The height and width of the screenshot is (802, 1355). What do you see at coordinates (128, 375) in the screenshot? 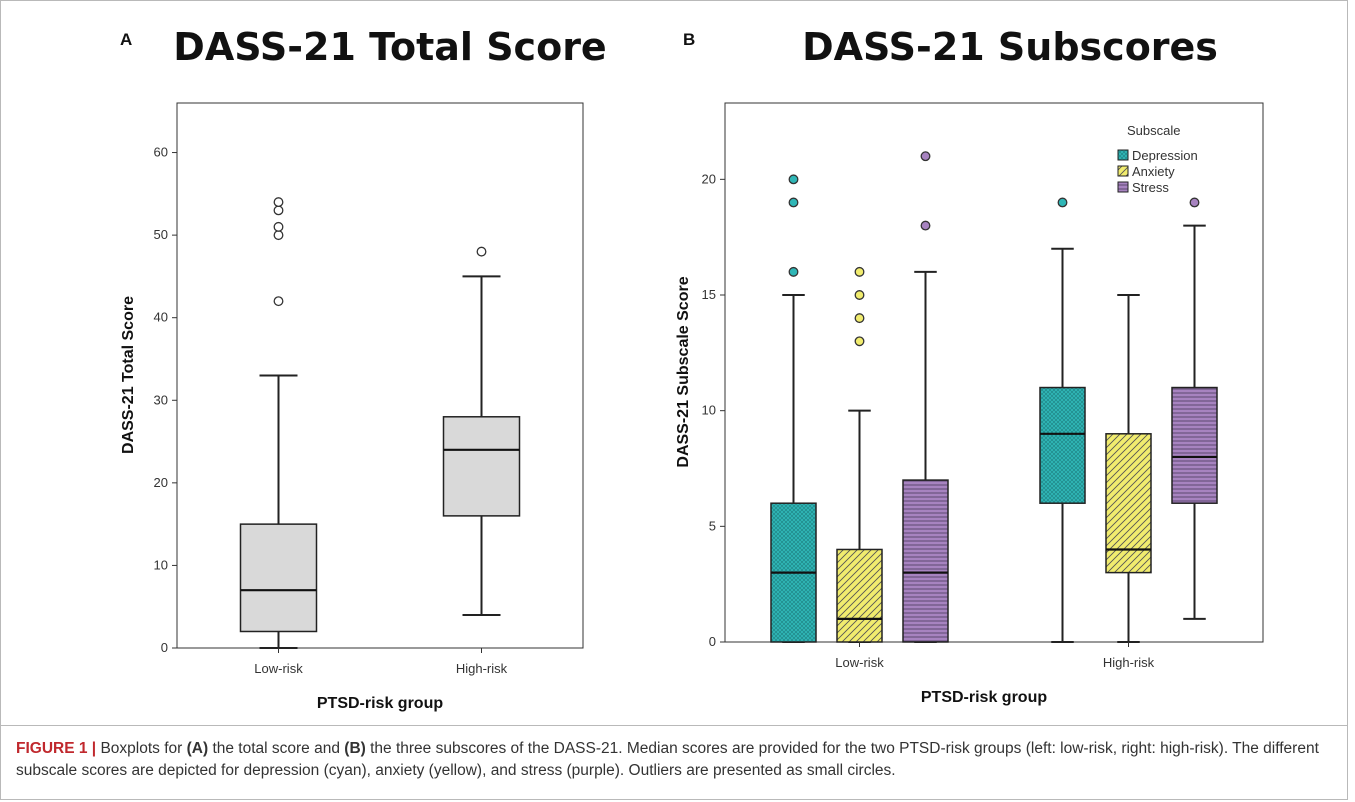
I see `plot-a-y-axis-label: DASS-21 Total Score` at bounding box center [128, 375].